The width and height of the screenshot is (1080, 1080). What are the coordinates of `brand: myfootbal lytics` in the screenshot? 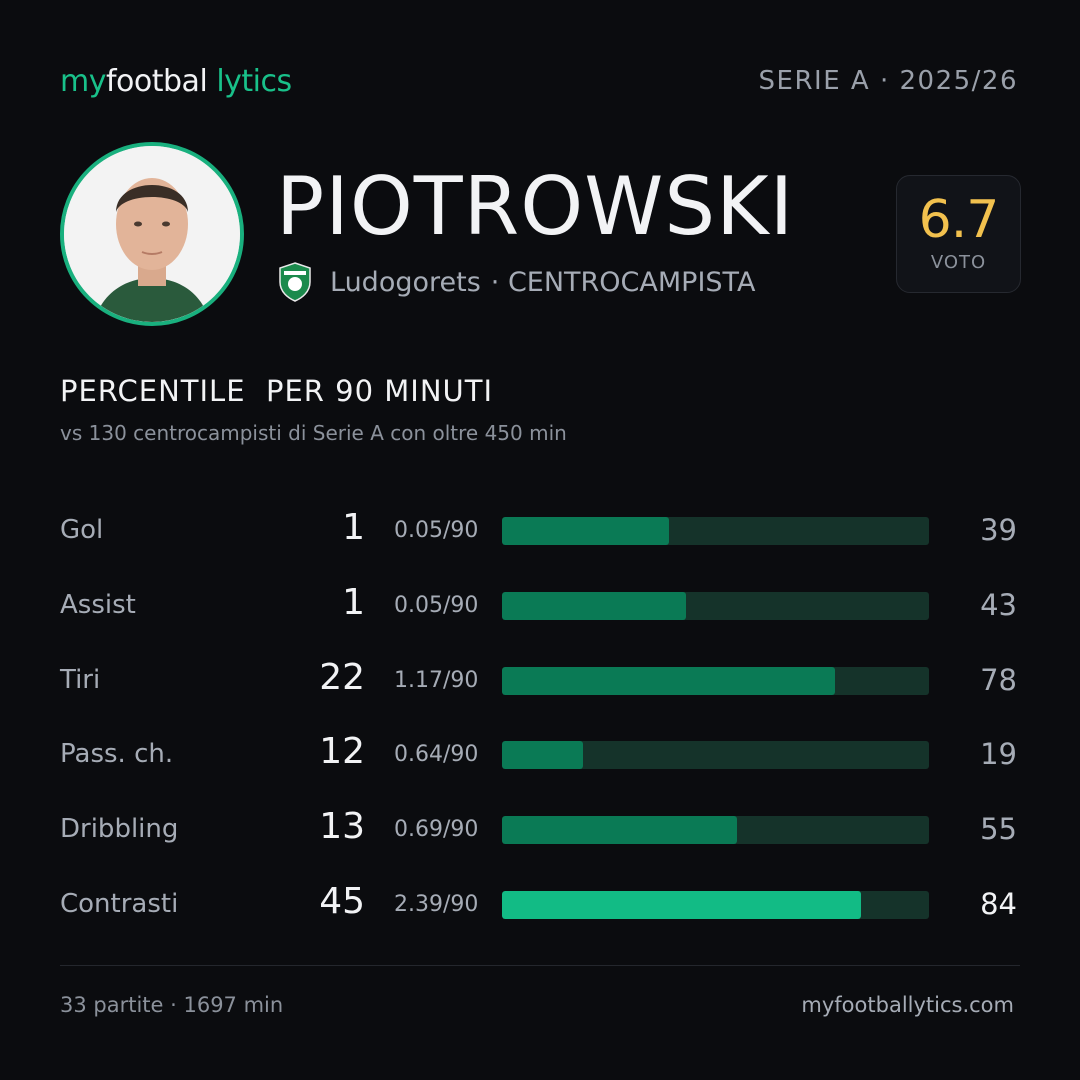 It's located at (176, 81).